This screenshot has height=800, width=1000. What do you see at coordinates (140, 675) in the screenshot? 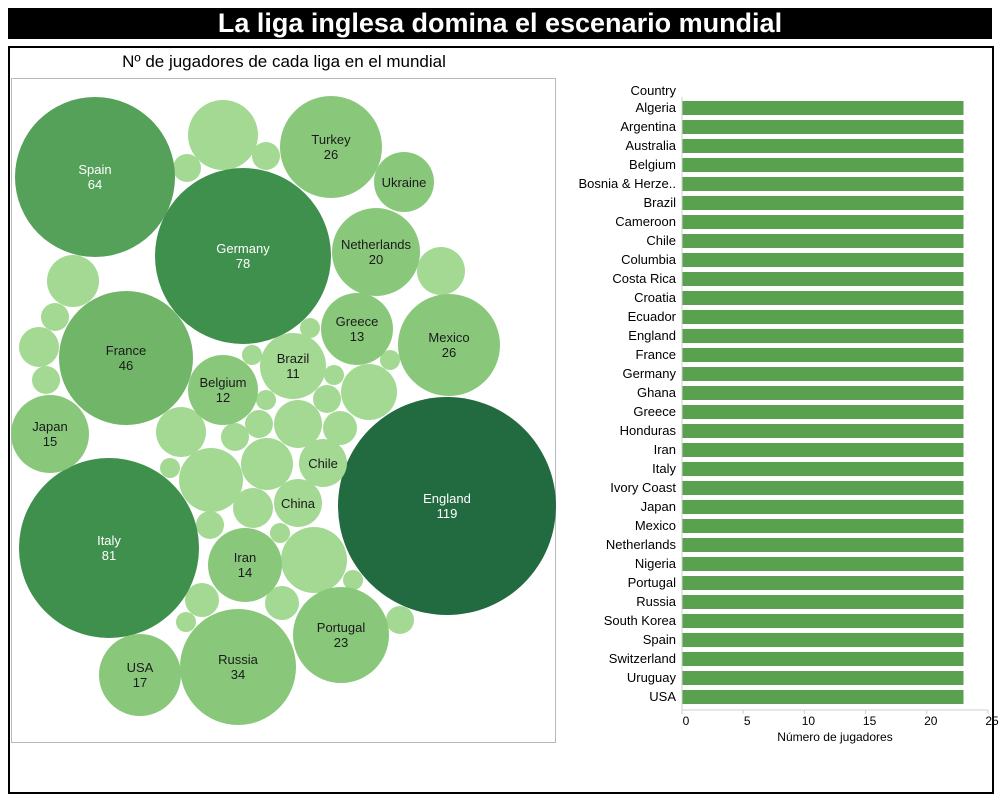
I see `bubble-usa` at bounding box center [140, 675].